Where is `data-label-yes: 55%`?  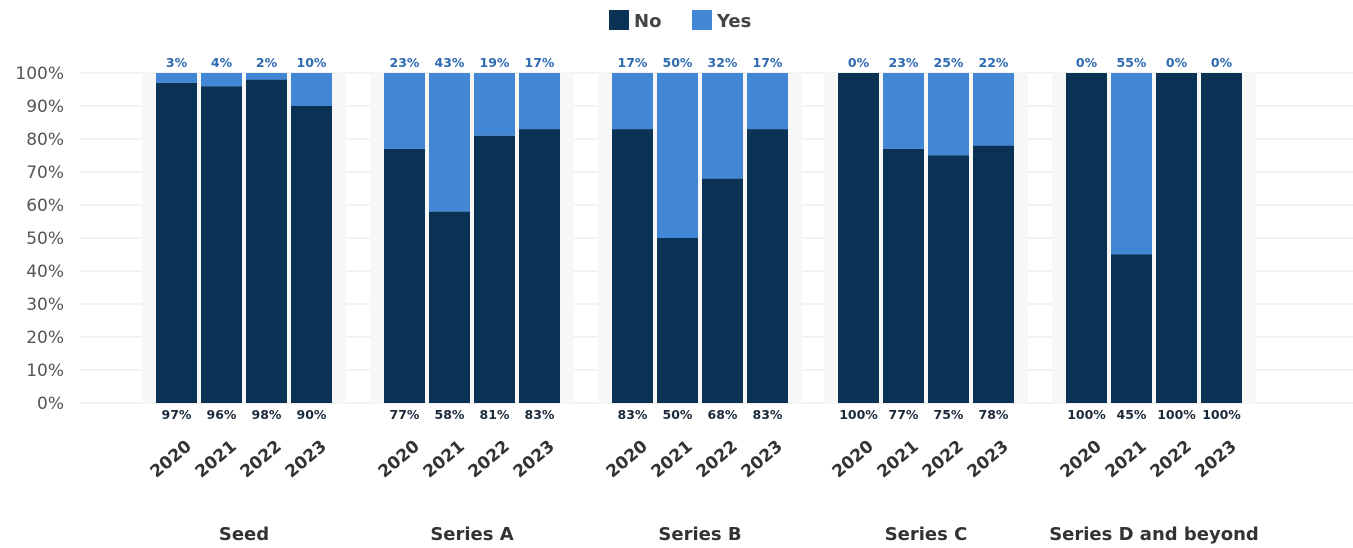
data-label-yes: 55% is located at coordinates (1132, 62).